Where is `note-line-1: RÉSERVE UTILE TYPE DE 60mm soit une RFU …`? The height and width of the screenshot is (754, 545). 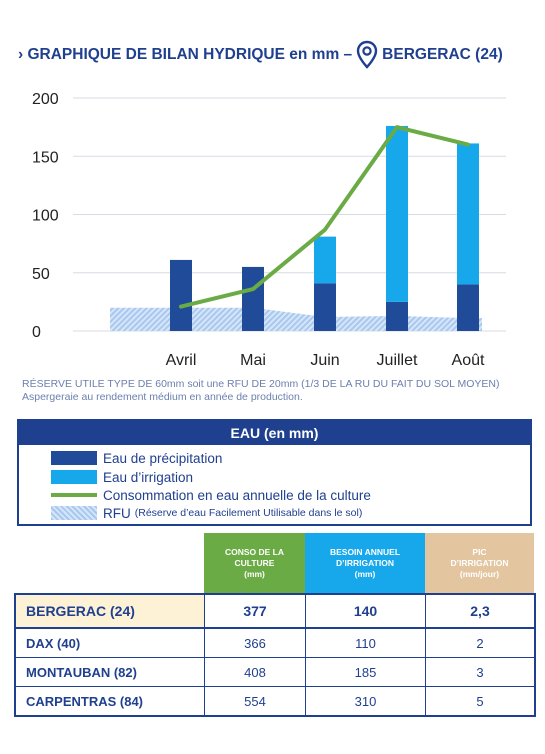 note-line-1: RÉSERVE UTILE TYPE DE 60mm soit une RFU … is located at coordinates (261, 384).